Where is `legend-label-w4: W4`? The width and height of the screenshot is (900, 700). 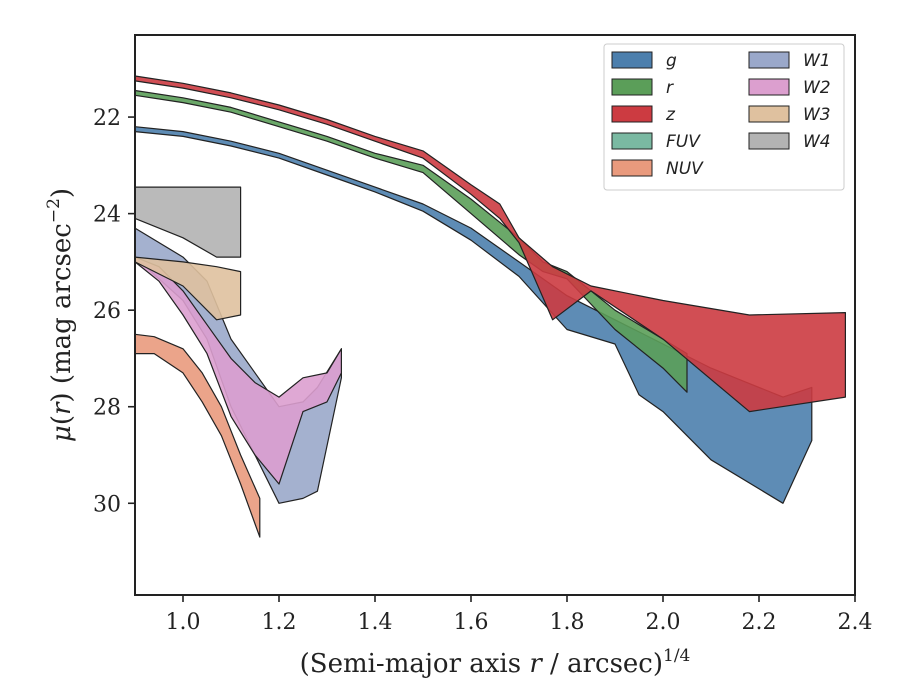
legend-label-w4: W4 is located at coordinates (817, 142).